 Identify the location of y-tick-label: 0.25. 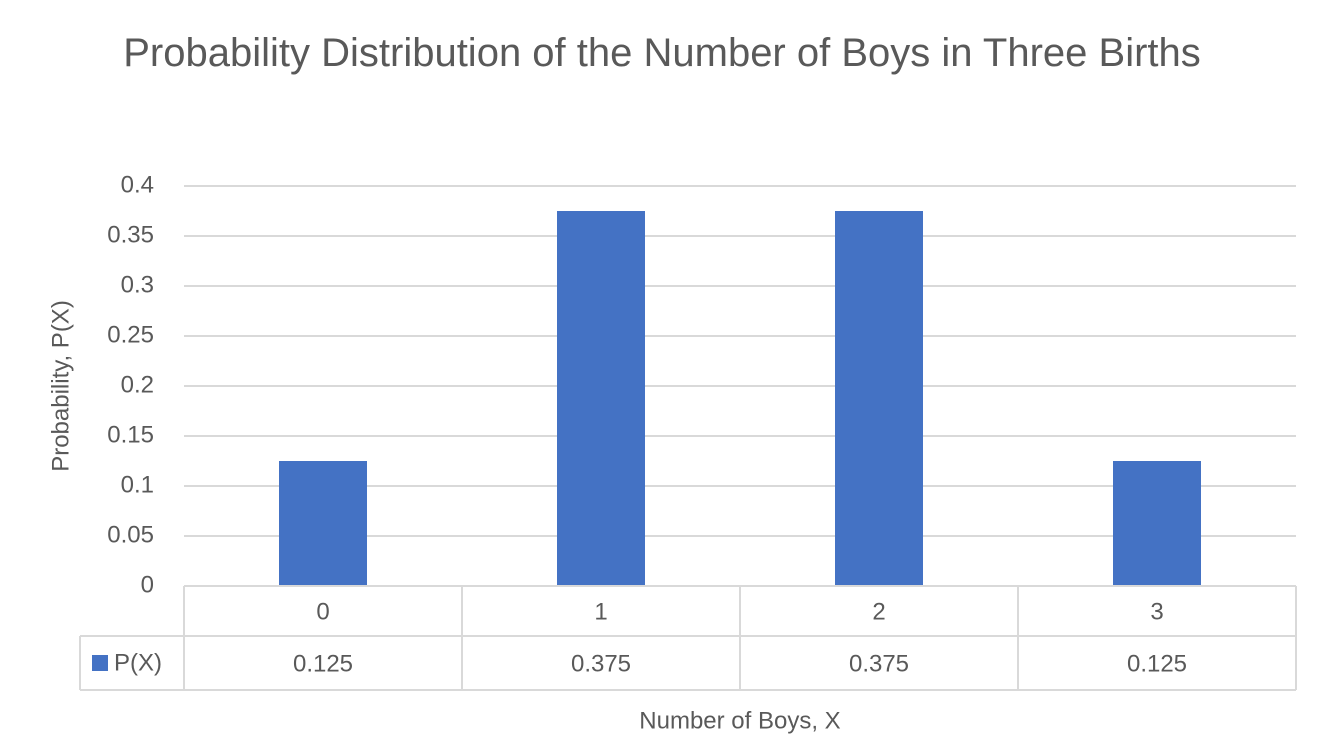
(130, 334).